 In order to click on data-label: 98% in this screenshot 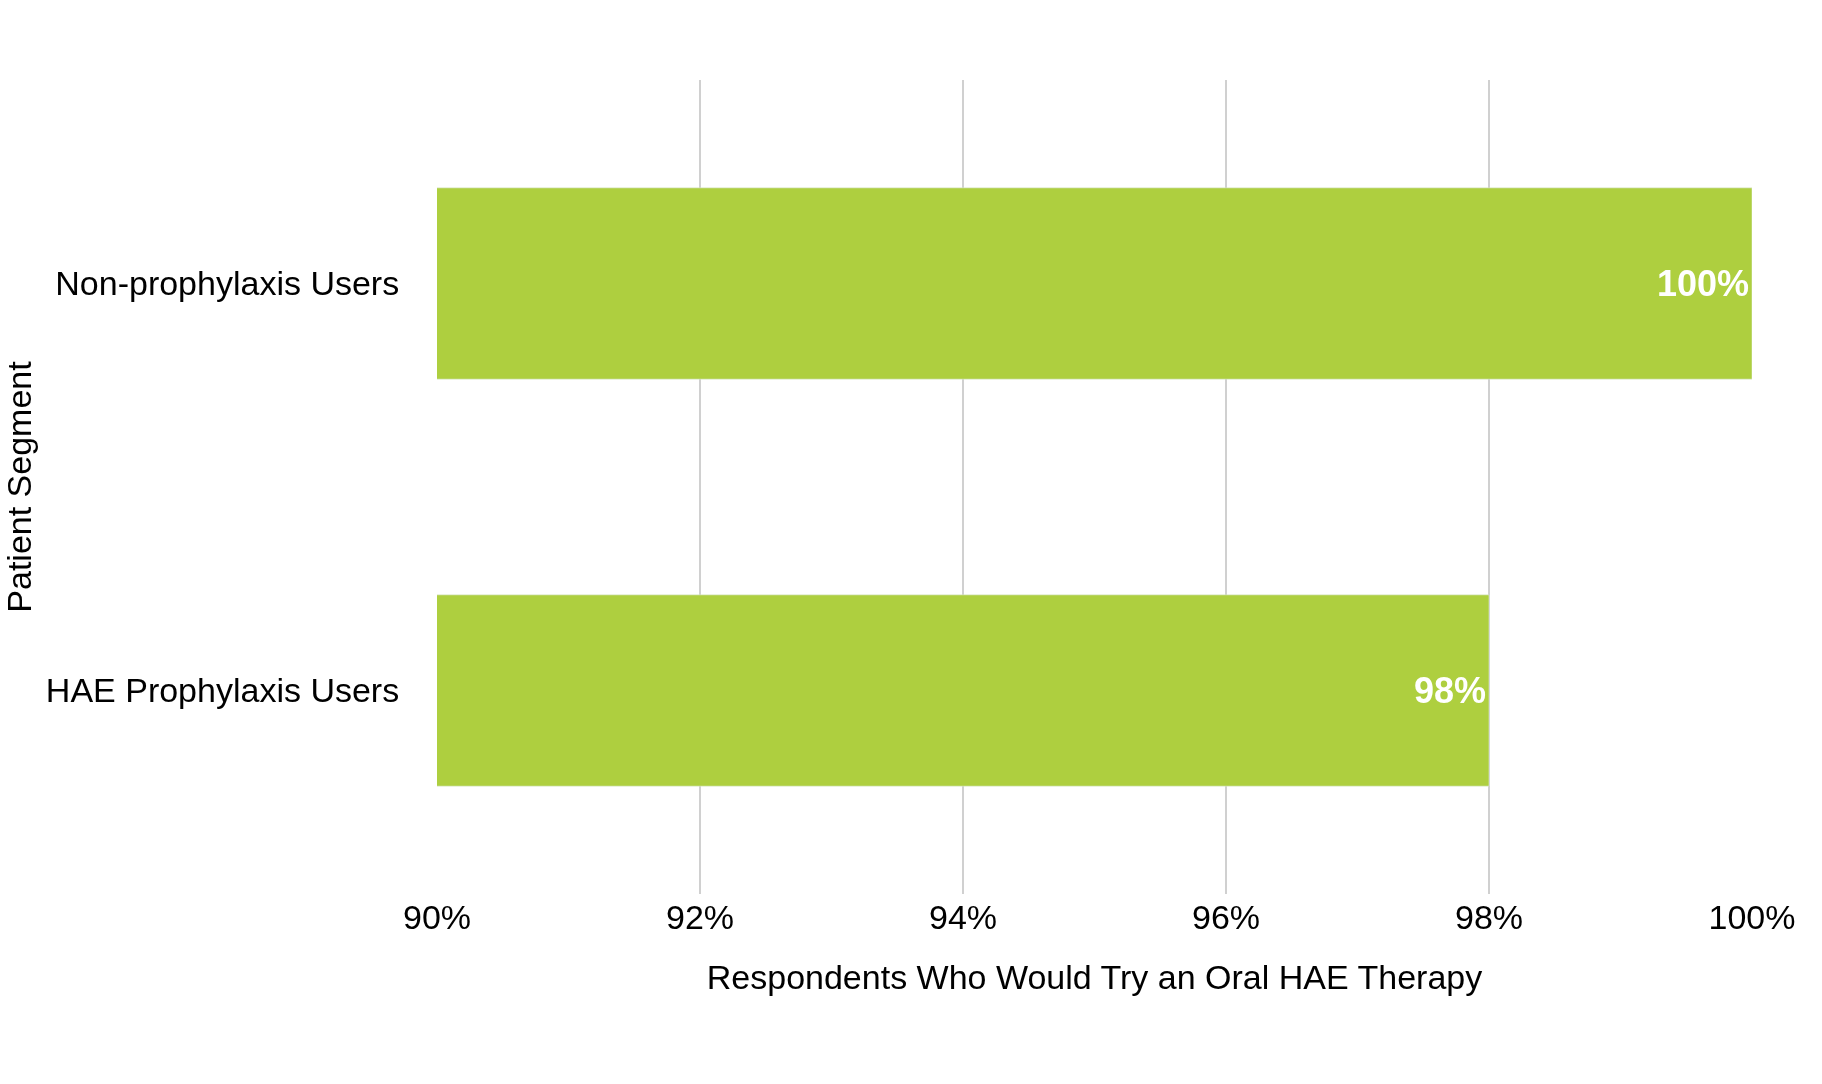, I will do `click(1449, 691)`.